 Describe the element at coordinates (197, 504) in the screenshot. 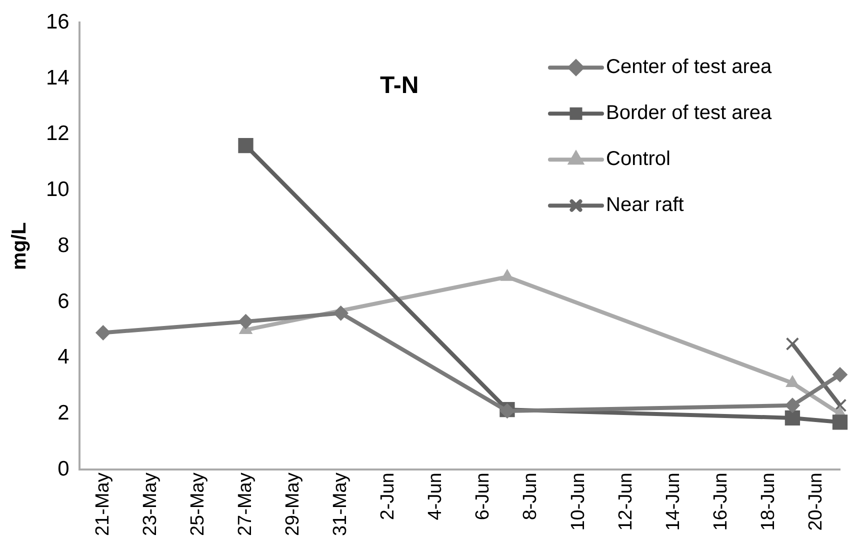

I see `x-tick-label: 25-May` at that location.